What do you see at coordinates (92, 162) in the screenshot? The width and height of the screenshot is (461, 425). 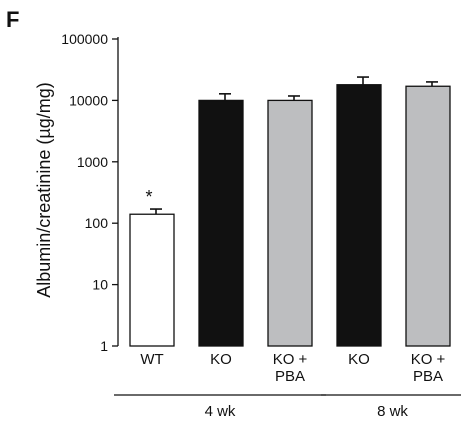 I see `y-tick-label: 1000` at bounding box center [92, 162].